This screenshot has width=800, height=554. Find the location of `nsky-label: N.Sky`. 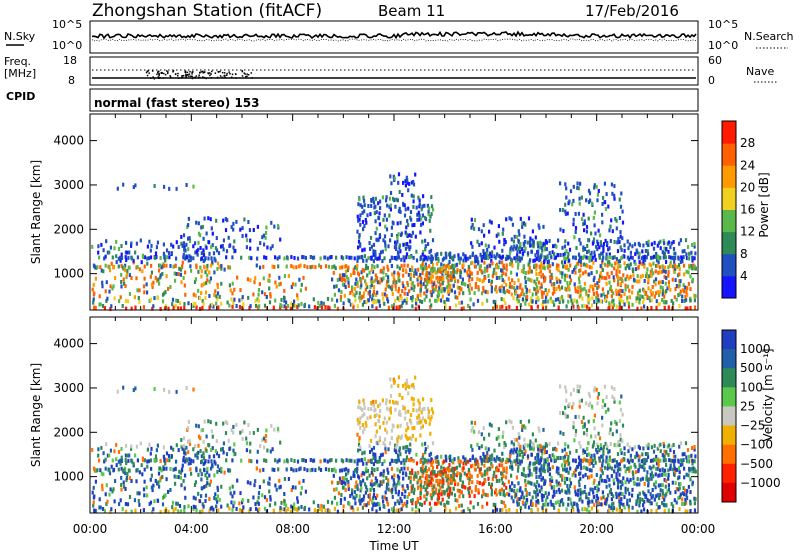

nsky-label: N.Sky is located at coordinates (20, 36).